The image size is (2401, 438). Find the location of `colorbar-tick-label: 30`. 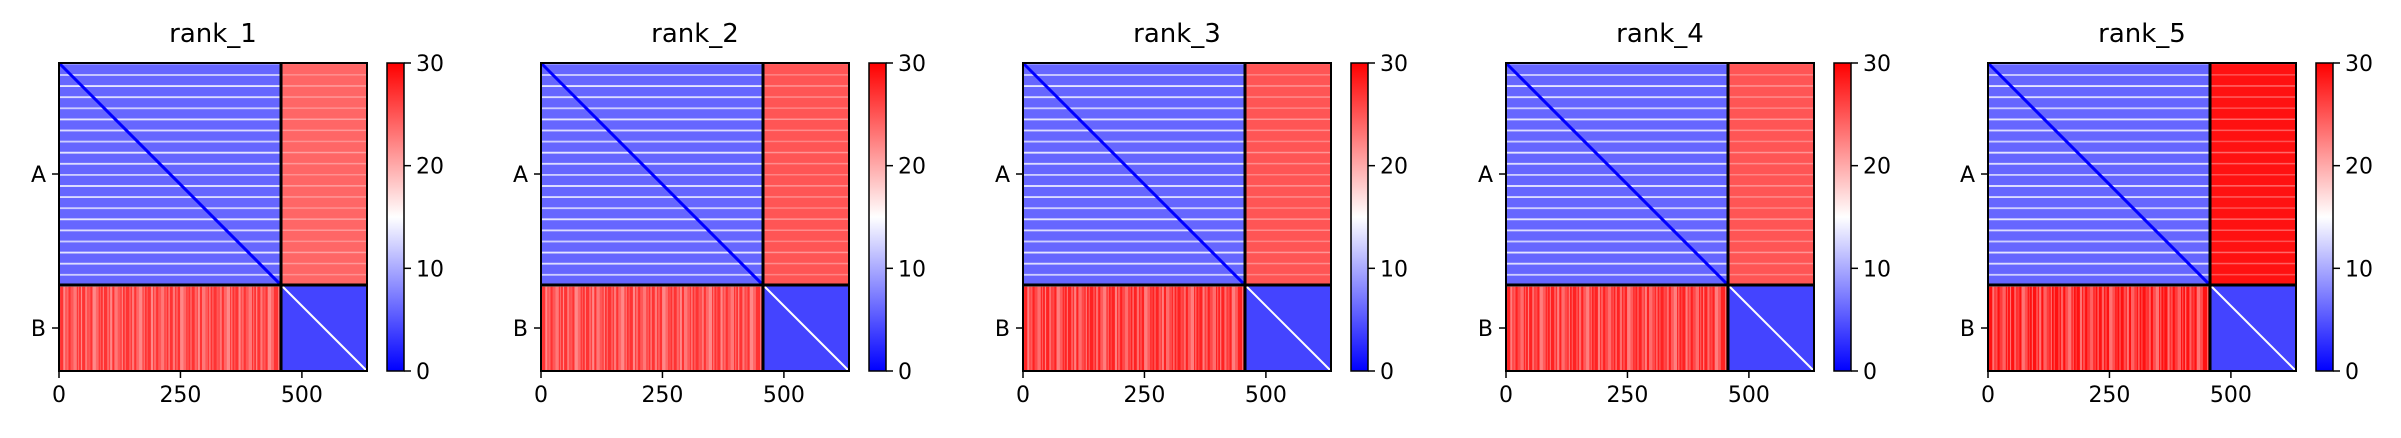

colorbar-tick-label: 30 is located at coordinates (2359, 64).